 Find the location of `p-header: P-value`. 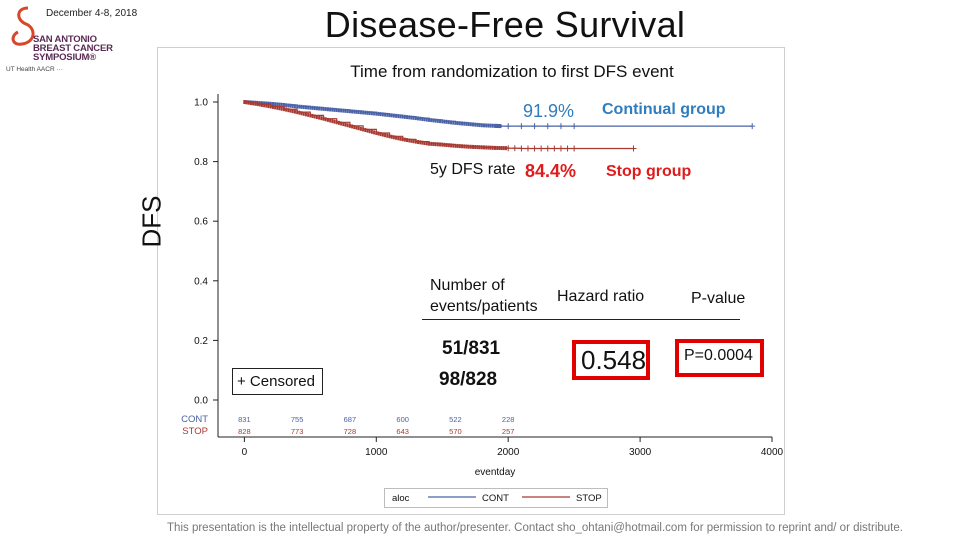

p-header: P-value is located at coordinates (718, 298).